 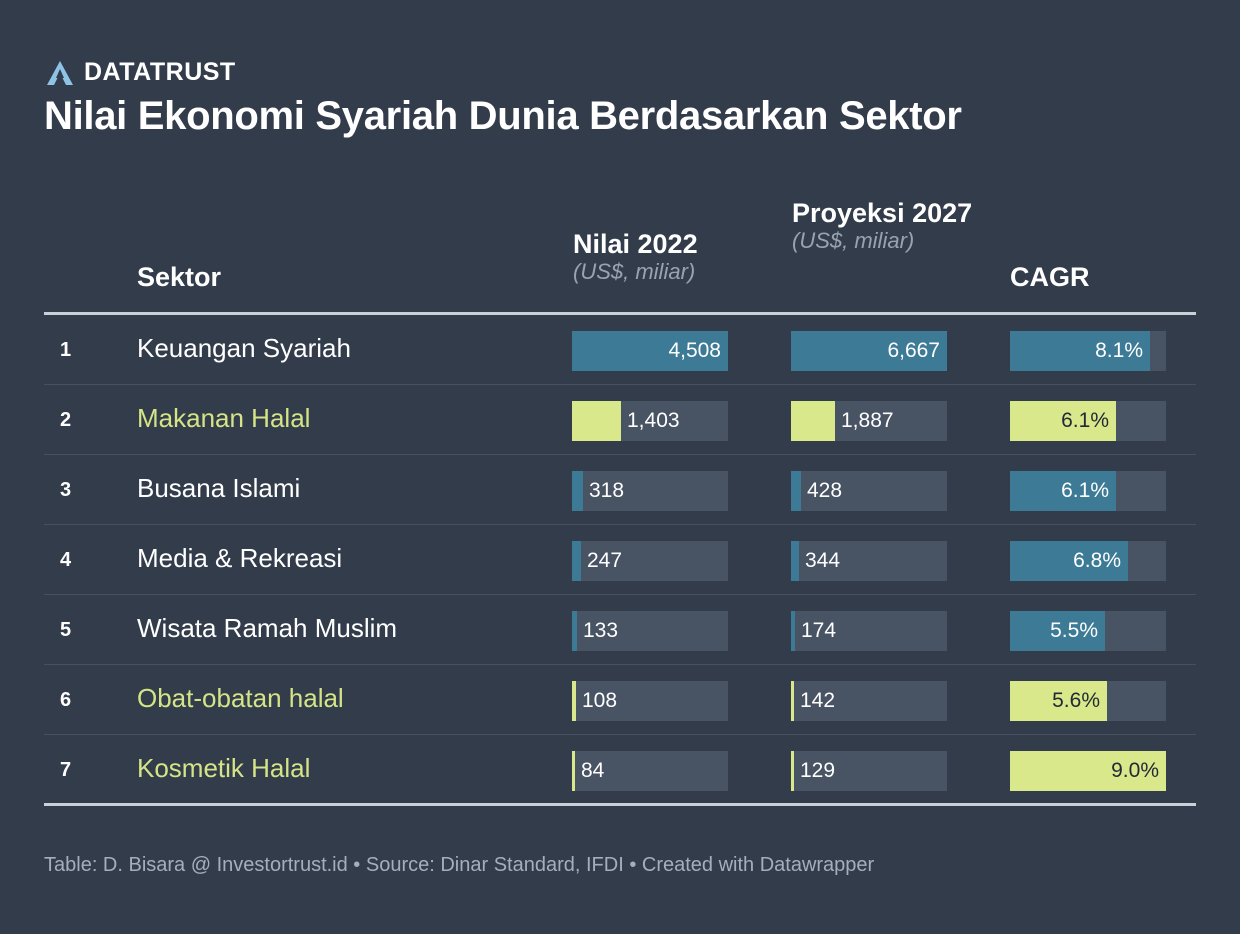 I want to click on cagr-bar: 6.8%, so click(x=1088, y=561).